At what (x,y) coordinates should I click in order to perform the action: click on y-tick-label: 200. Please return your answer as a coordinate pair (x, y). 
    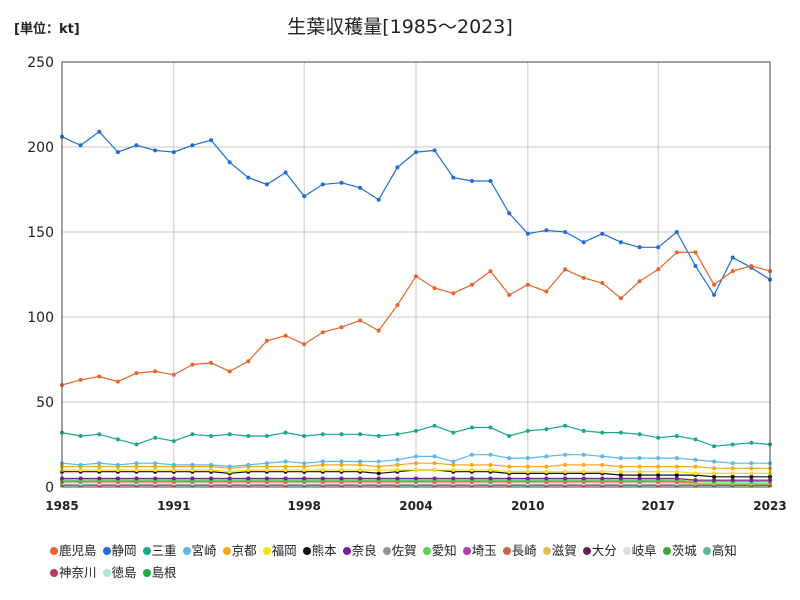
    Looking at the image, I should click on (40, 148).